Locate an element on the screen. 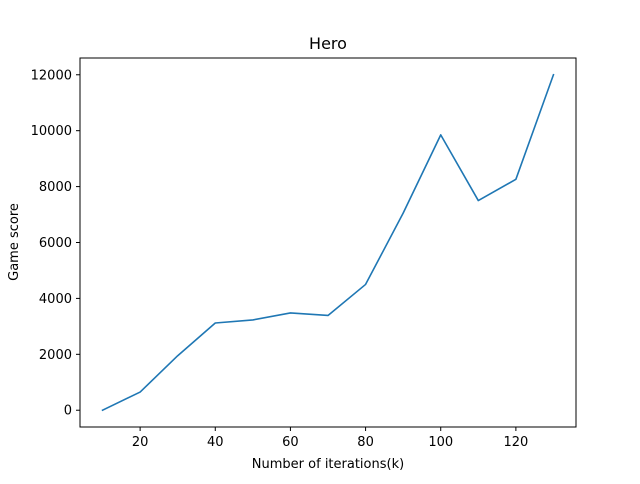  y-tick-label: 0 is located at coordinates (68, 411).